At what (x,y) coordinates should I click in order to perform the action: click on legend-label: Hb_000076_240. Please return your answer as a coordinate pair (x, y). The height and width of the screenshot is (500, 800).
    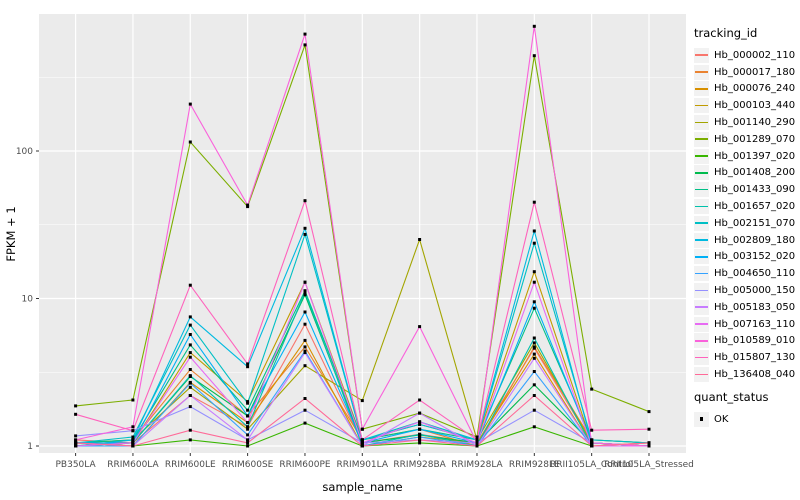
    Looking at the image, I should click on (755, 89).